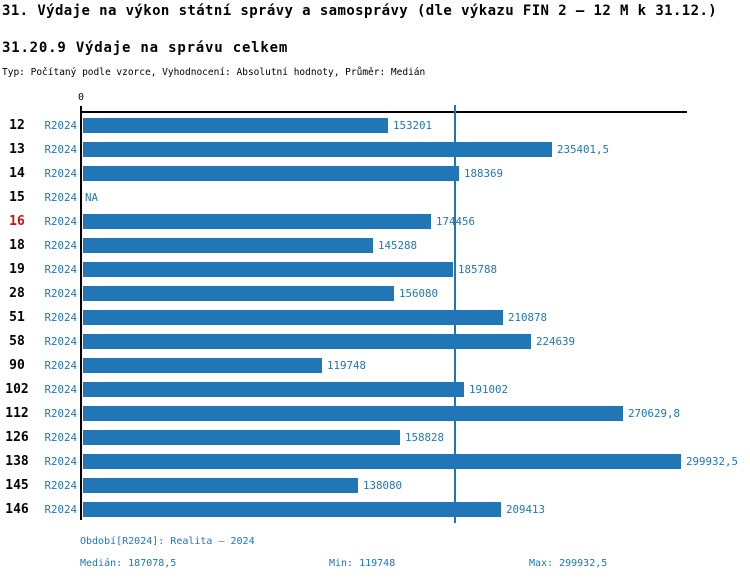  What do you see at coordinates (17, 341) in the screenshot?
I see `row-number-label: 58` at bounding box center [17, 341].